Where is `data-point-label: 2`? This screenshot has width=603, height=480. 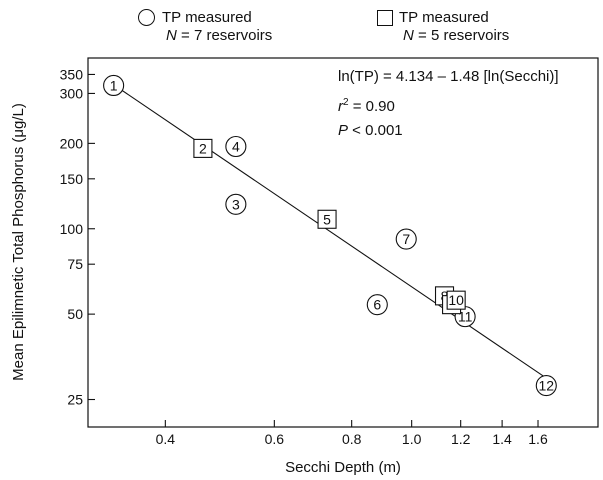
data-point-label: 2 is located at coordinates (203, 148).